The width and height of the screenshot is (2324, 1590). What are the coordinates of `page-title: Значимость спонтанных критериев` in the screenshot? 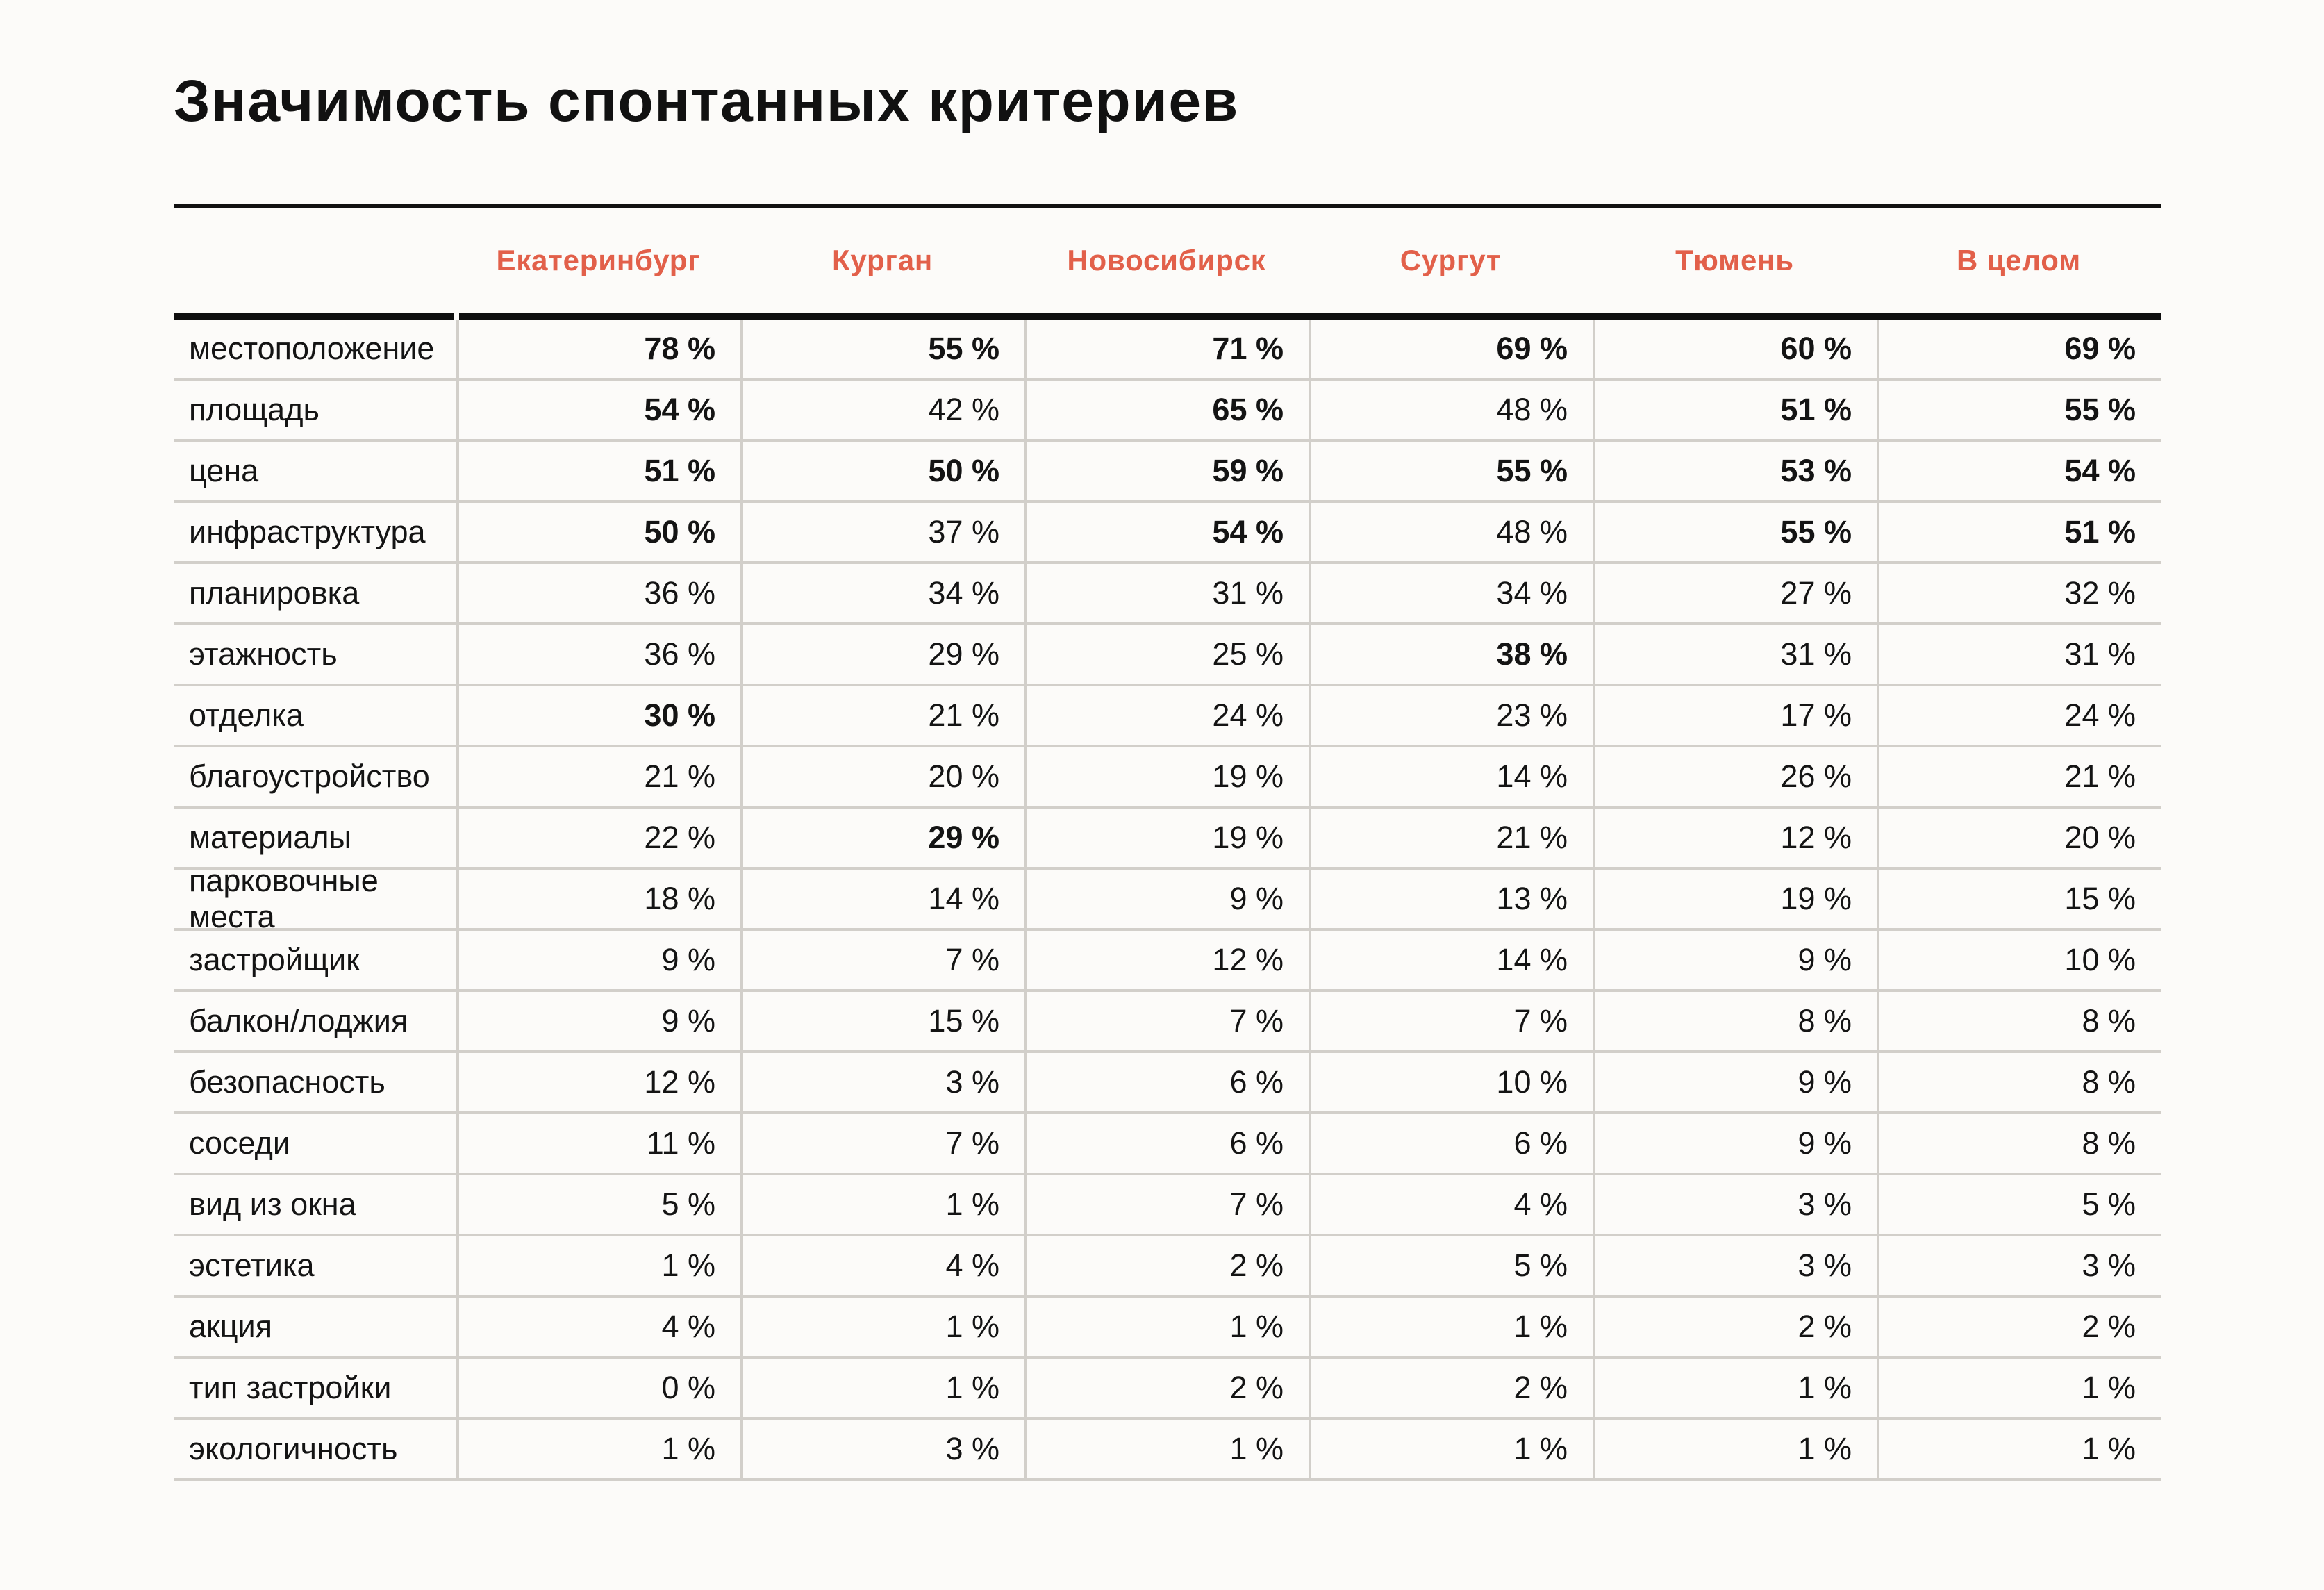 It's located at (706, 100).